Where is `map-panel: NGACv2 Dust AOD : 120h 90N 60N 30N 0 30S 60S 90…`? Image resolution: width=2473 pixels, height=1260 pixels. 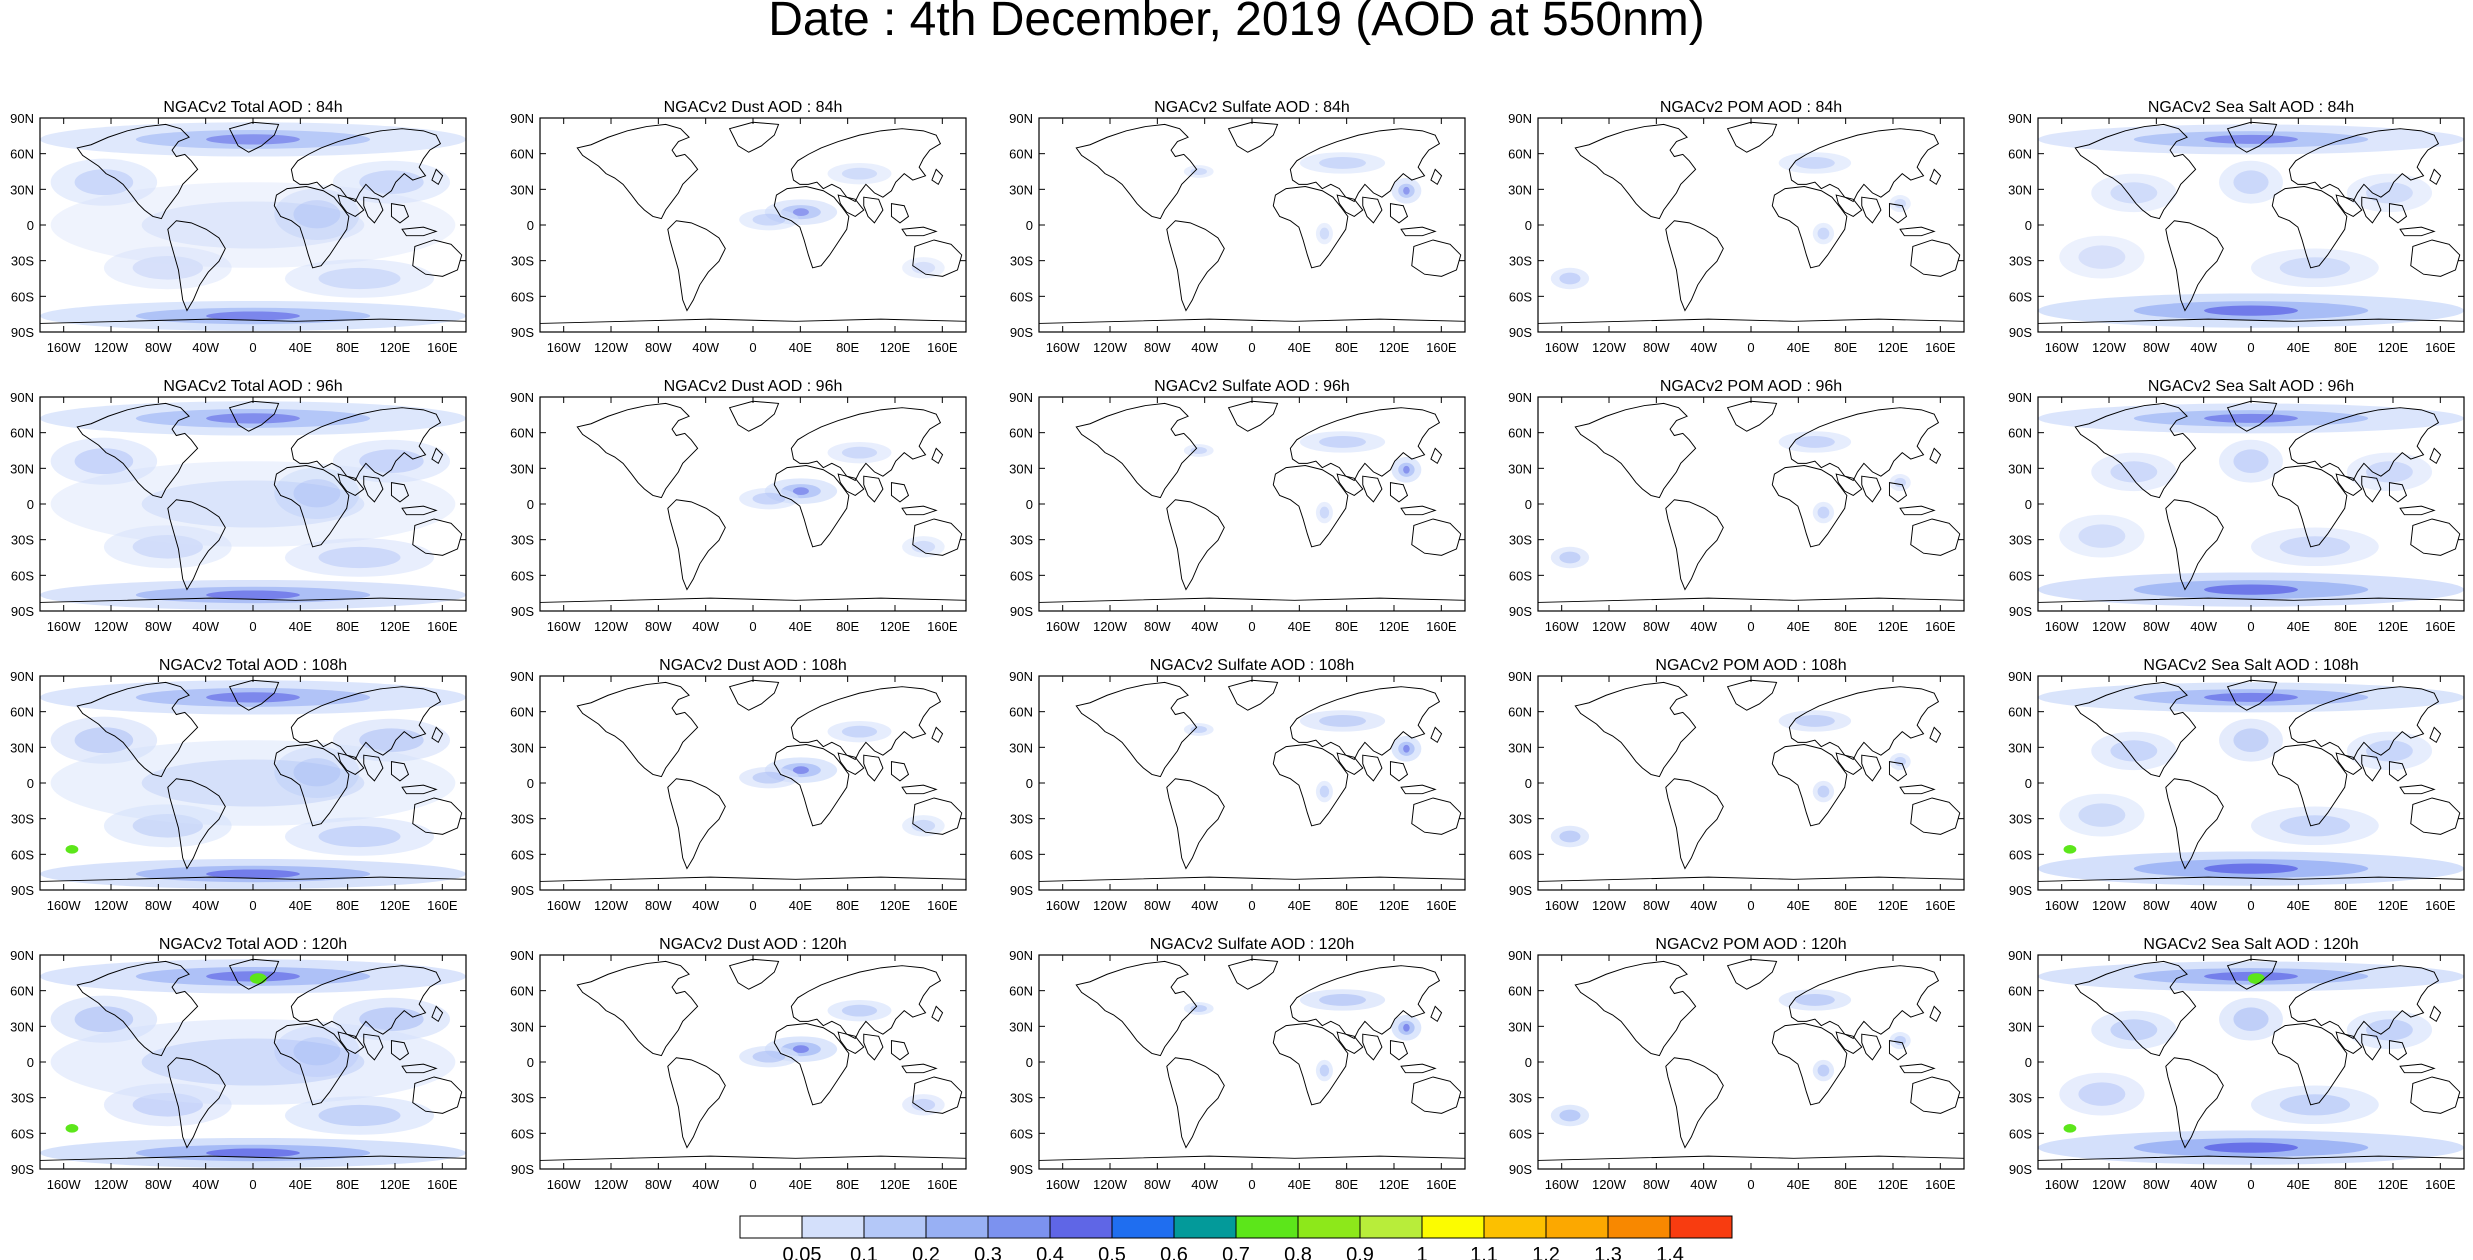
map-panel: NGACv2 Dust AOD : 120h 90N 60N 30N 0 30S 60S 90… is located at coordinates (738, 1064).